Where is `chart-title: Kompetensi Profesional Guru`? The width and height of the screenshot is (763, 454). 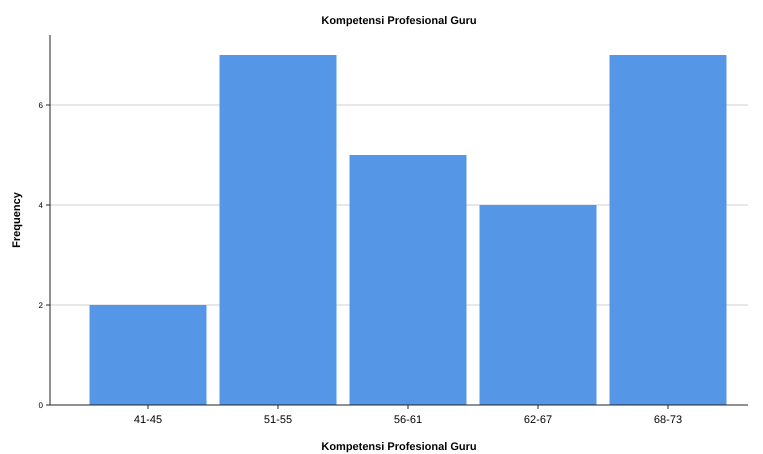
chart-title: Kompetensi Profesional Guru is located at coordinates (399, 21).